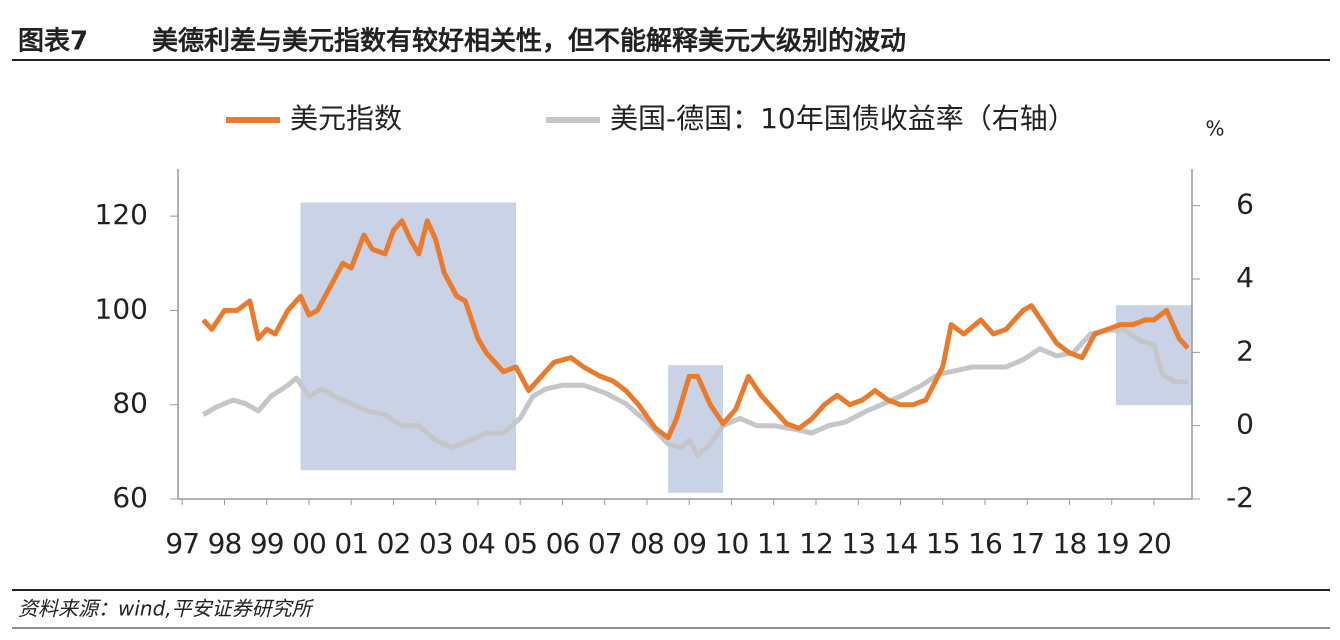  I want to click on y2-tick-label: 6, so click(1245, 204).